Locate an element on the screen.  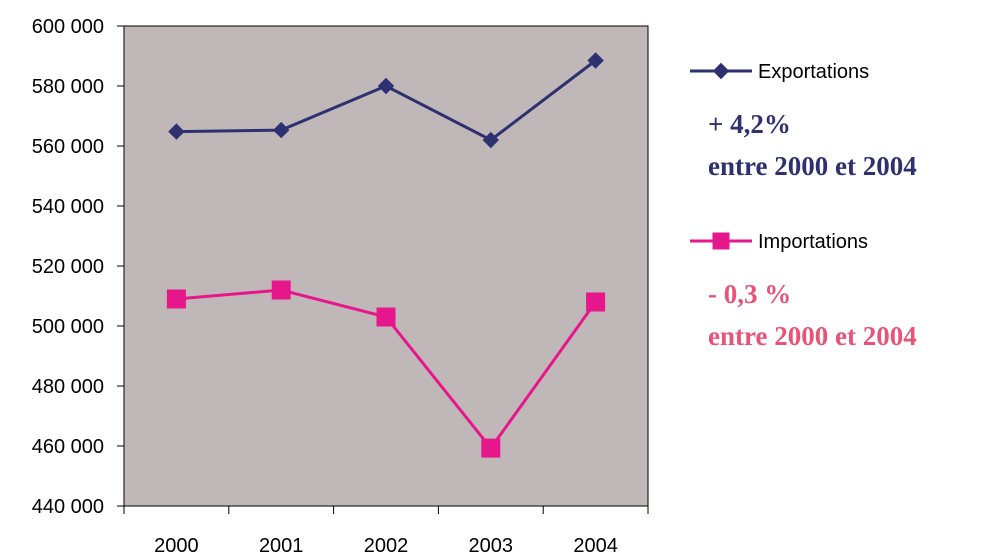
y-tick-label: 580 000 is located at coordinates (68, 87).